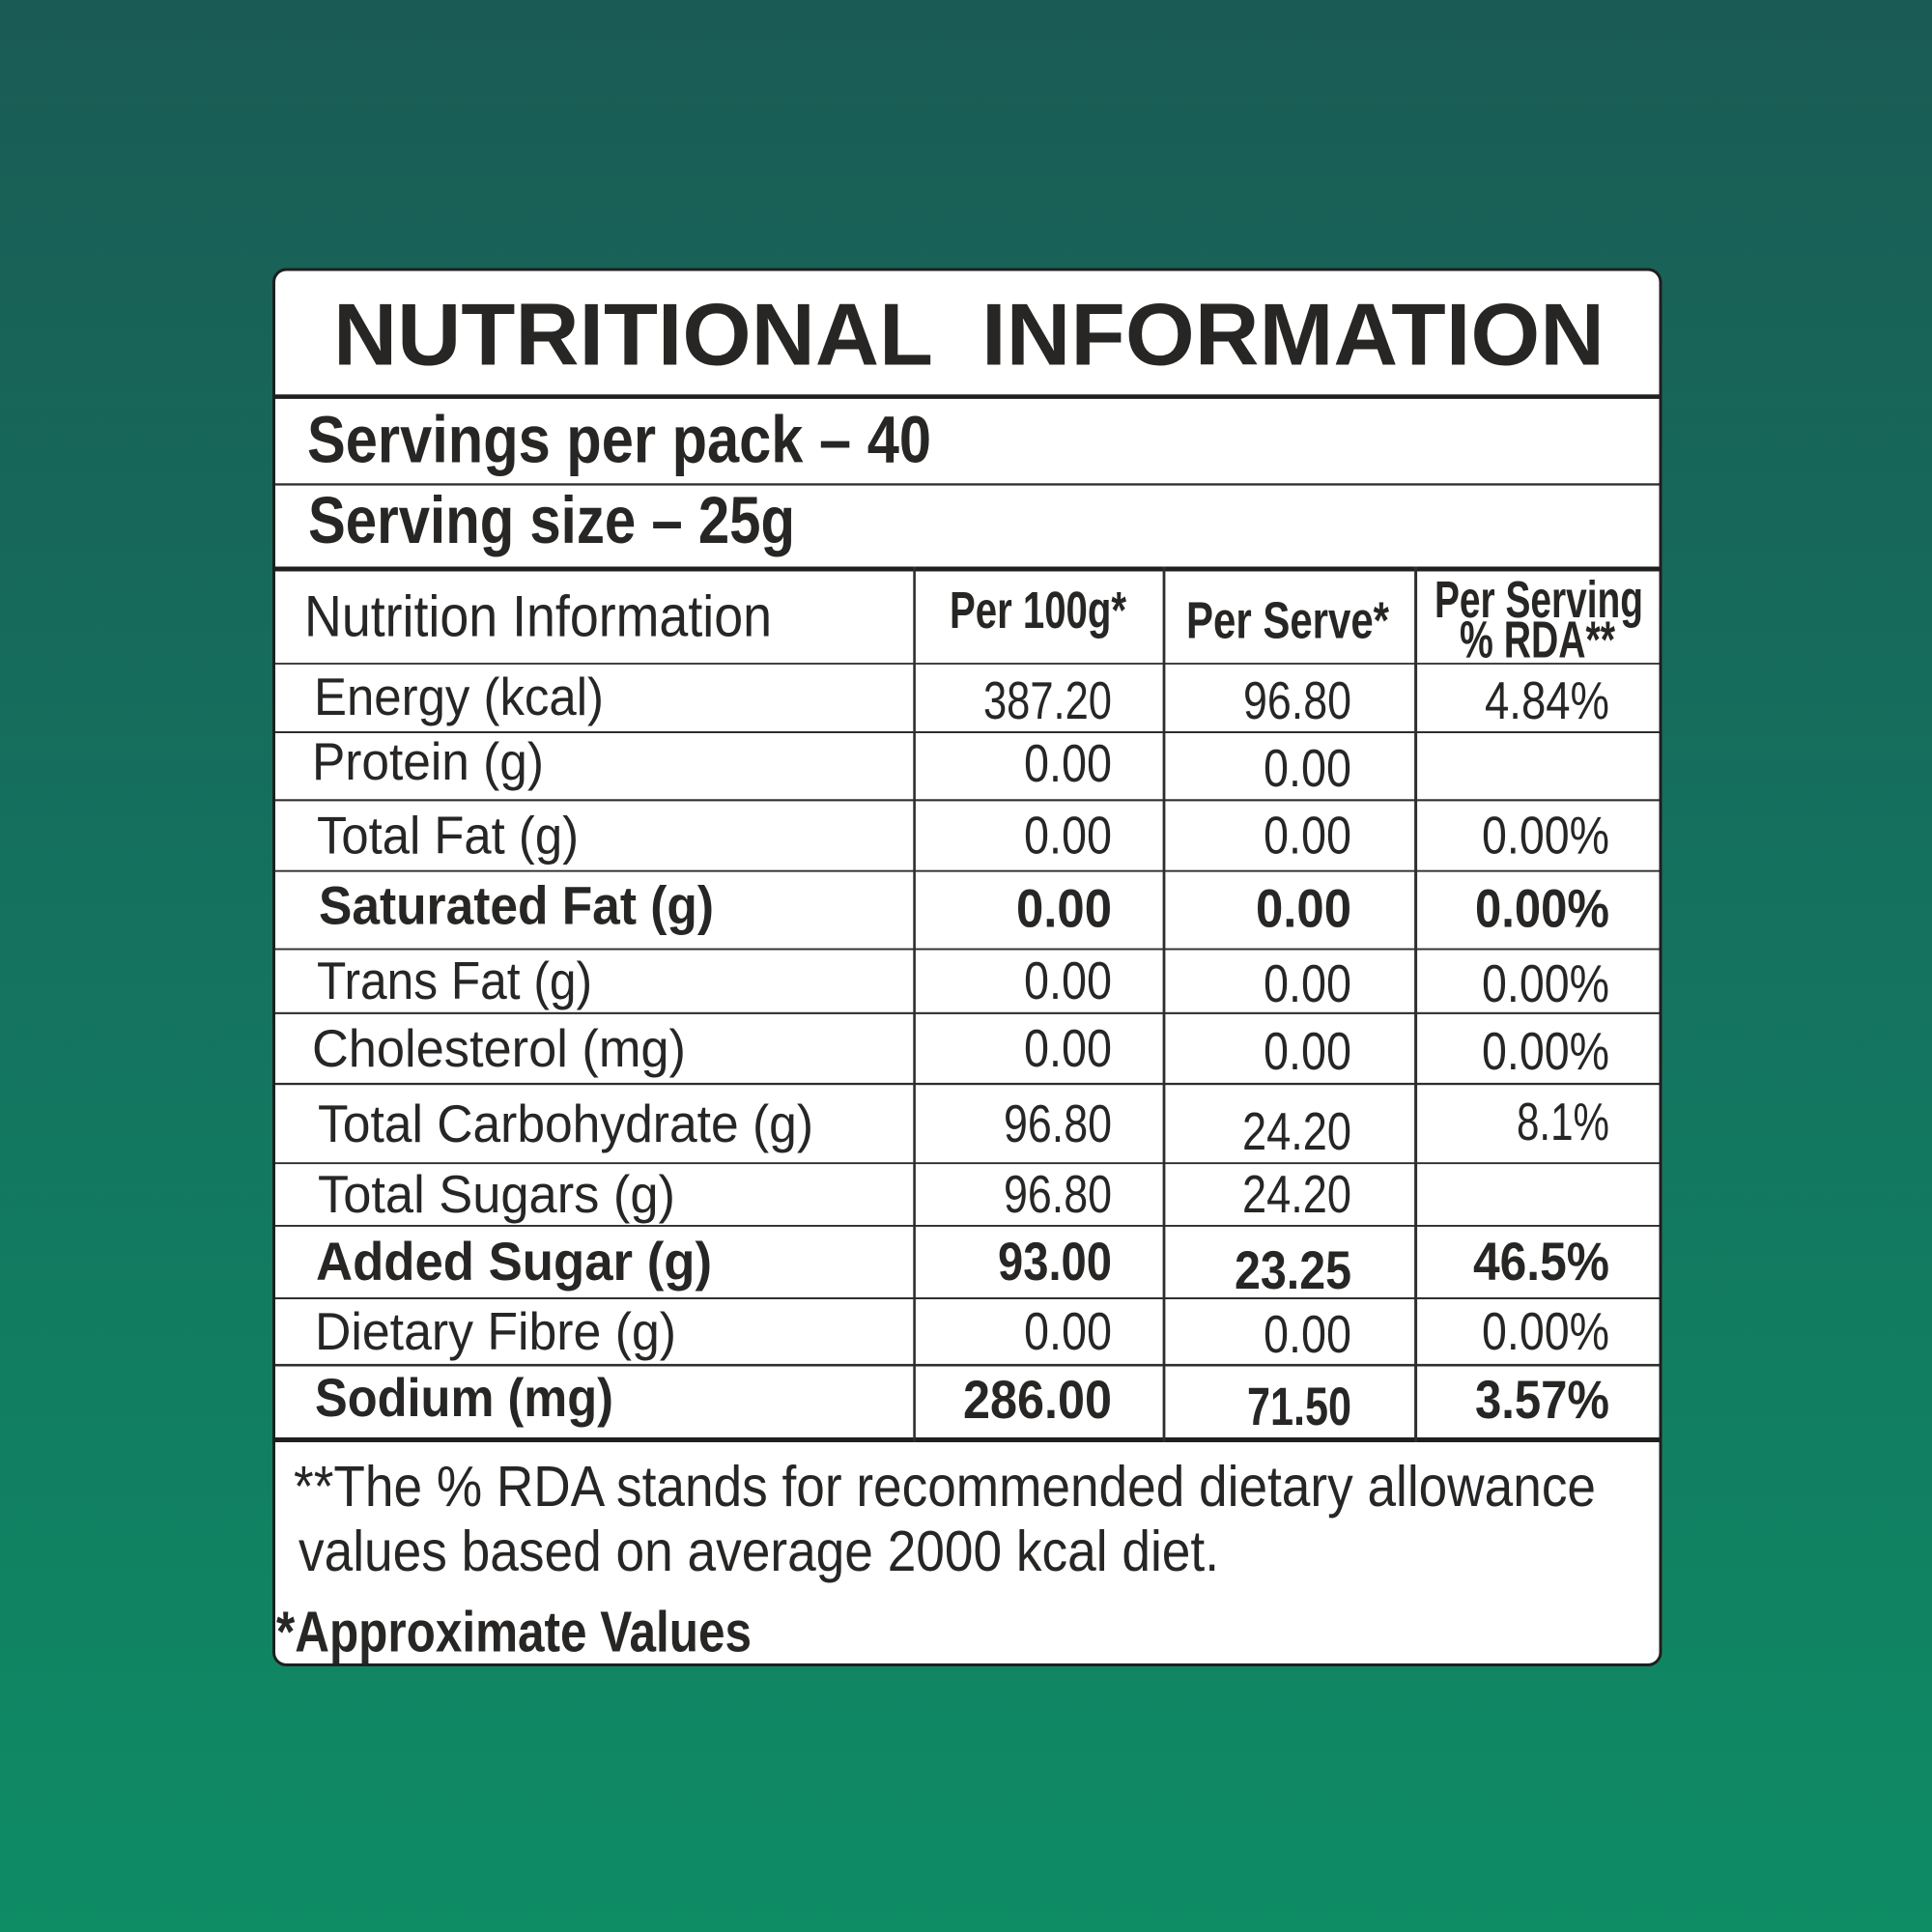 The height and width of the screenshot is (1932, 1932). What do you see at coordinates (499, 1048) in the screenshot?
I see `svg-text: Cholesterol (mg)` at bounding box center [499, 1048].